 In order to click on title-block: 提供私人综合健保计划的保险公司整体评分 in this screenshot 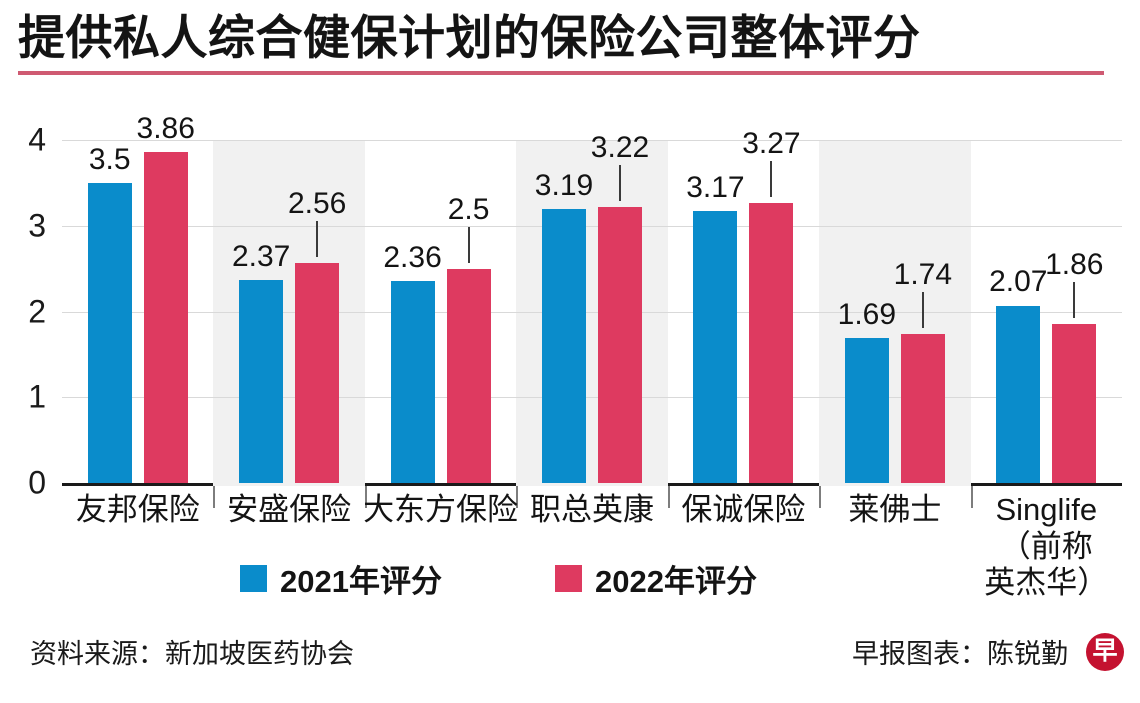, I will do `click(570, 43)`.